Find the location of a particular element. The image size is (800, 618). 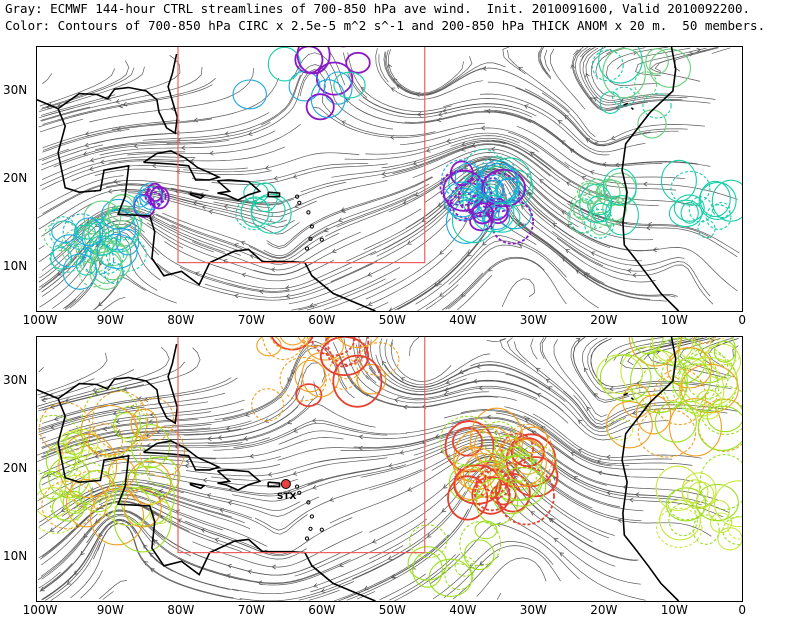

lon-tick-label: 40W is located at coordinates (463, 610).